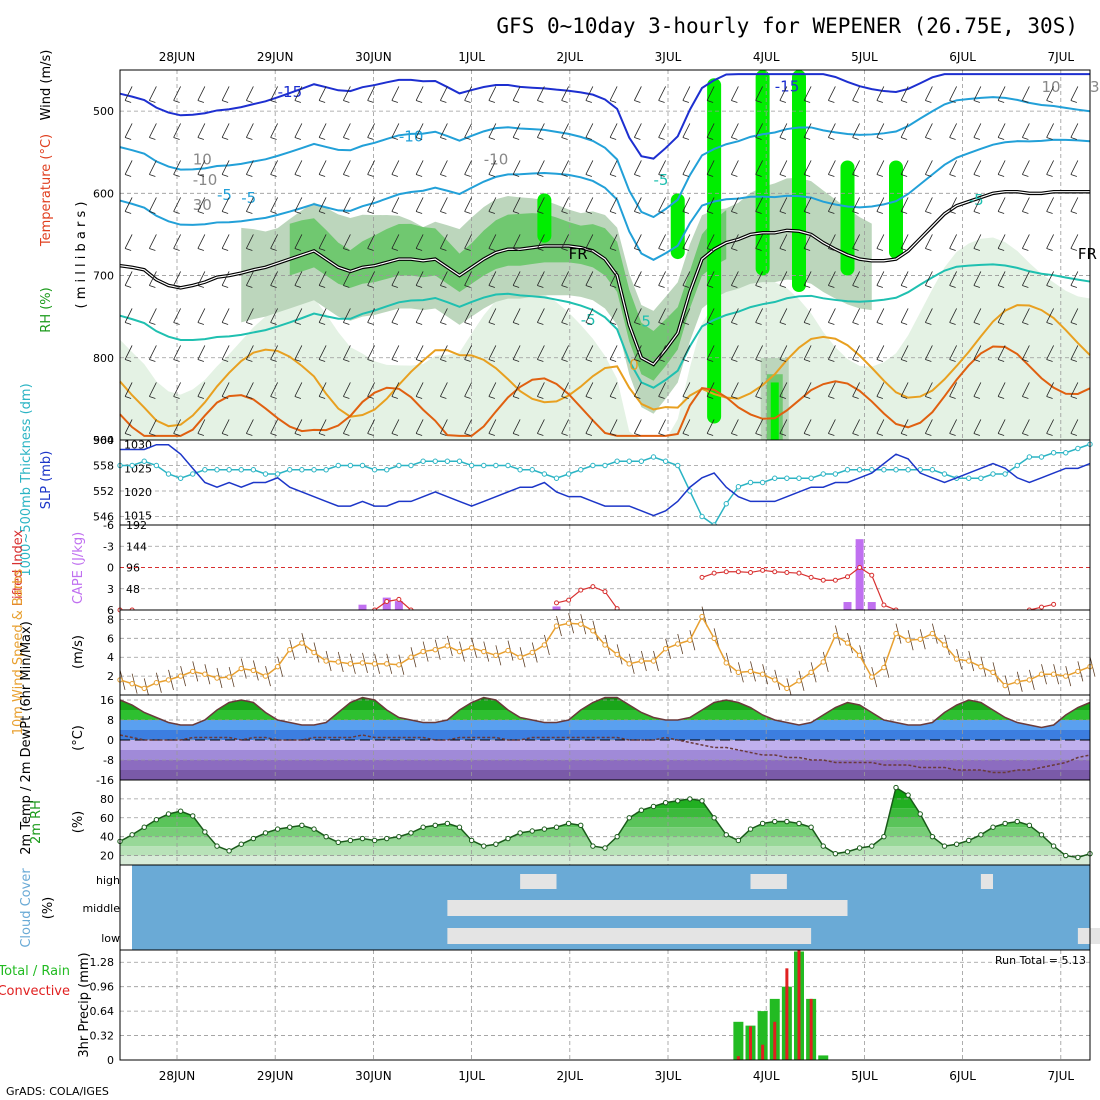 The width and height of the screenshot is (1100, 1100). What do you see at coordinates (569, 1076) in the screenshot?
I see `bottom-day-label: 2JUL` at bounding box center [569, 1076].